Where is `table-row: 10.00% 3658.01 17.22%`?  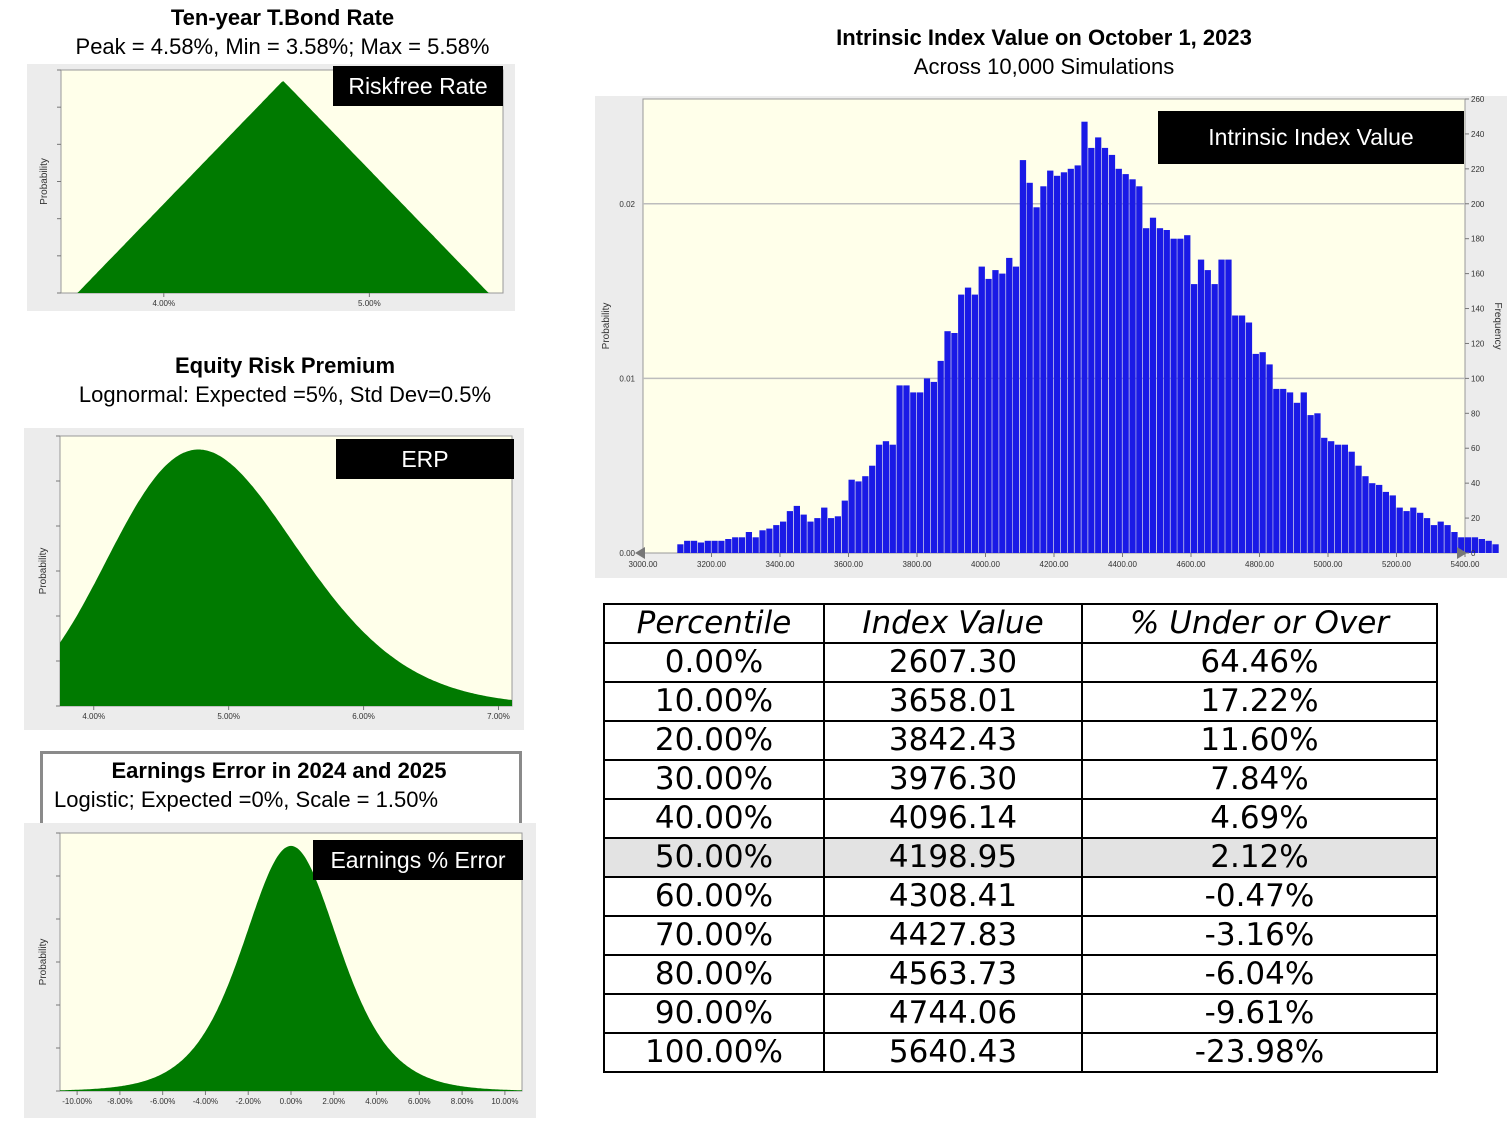 table-row: 10.00% 3658.01 17.22% is located at coordinates (1020, 701).